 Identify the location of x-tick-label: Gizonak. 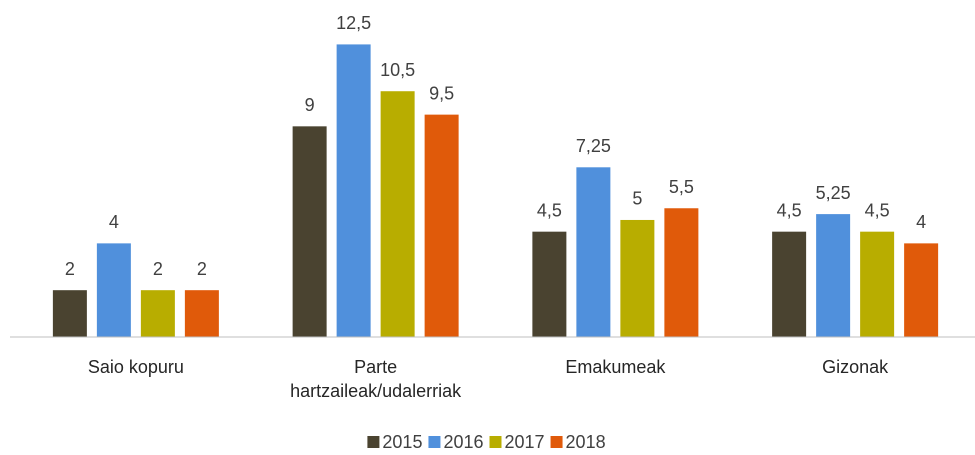
(855, 367).